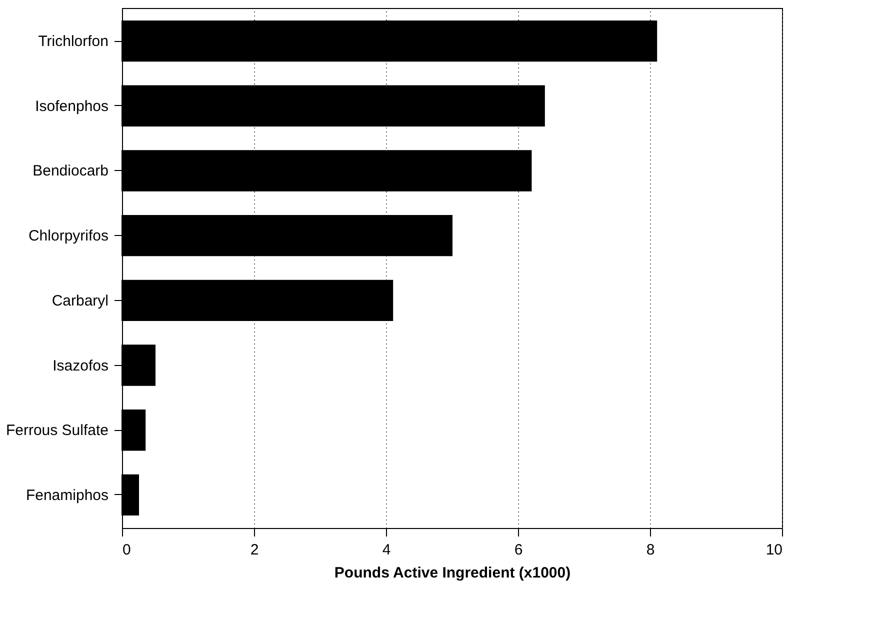 The width and height of the screenshot is (877, 620). What do you see at coordinates (254, 550) in the screenshot?
I see `x-tick-label: 2` at bounding box center [254, 550].